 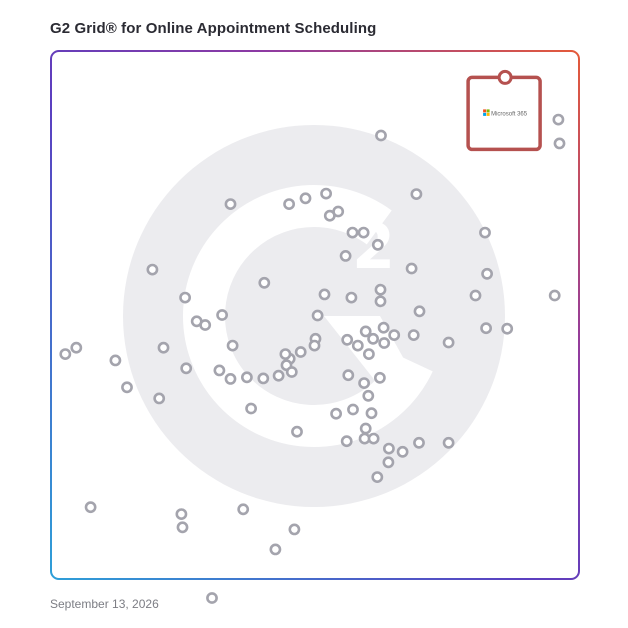 What do you see at coordinates (509, 114) in the screenshot?
I see `highlight-product-label: Microsoft 365` at bounding box center [509, 114].